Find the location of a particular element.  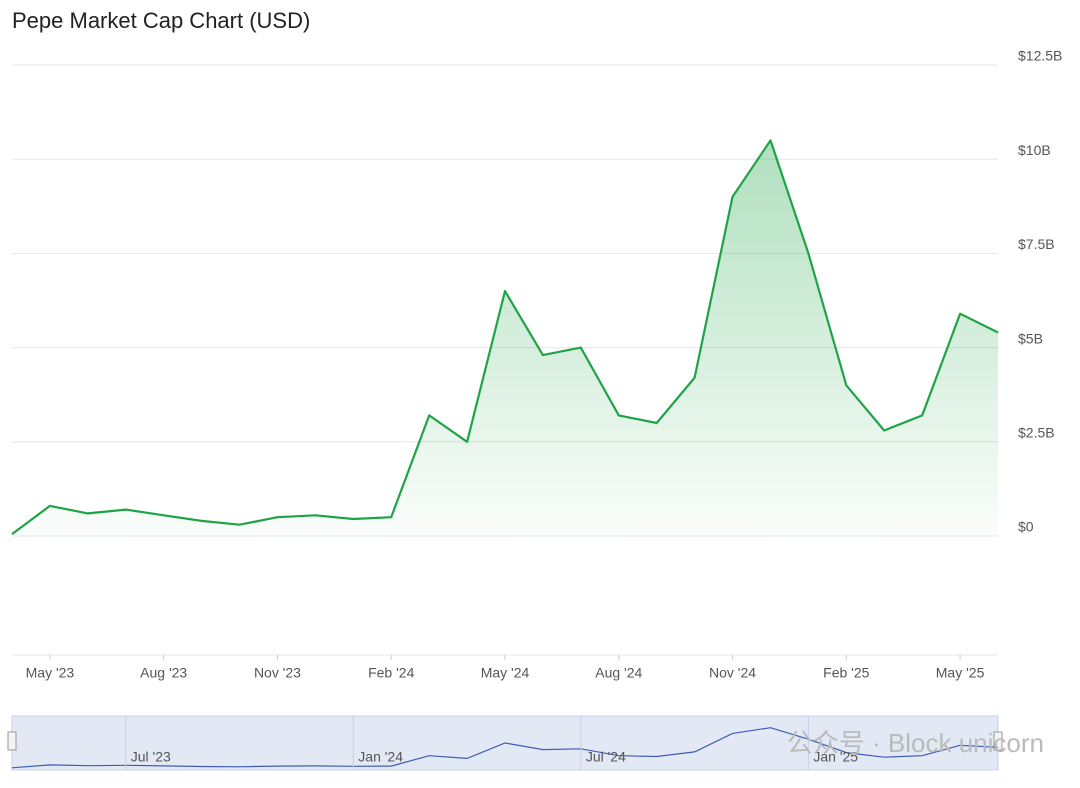

y-tick-label: $0 is located at coordinates (1026, 527).